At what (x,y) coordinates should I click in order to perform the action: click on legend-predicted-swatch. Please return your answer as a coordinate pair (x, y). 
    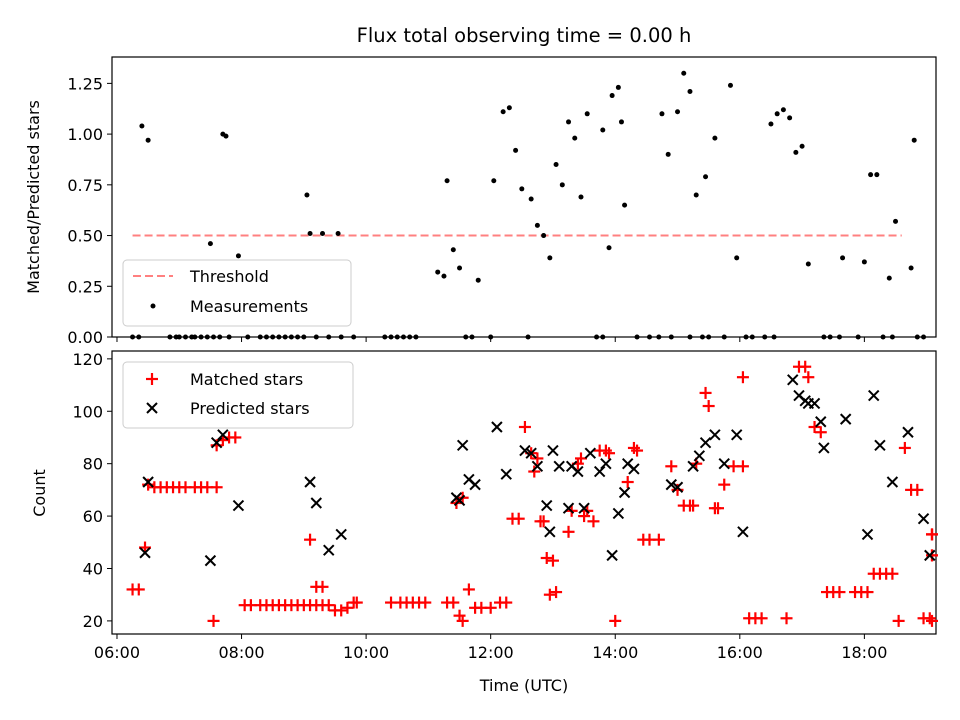
    Looking at the image, I should click on (152, 408).